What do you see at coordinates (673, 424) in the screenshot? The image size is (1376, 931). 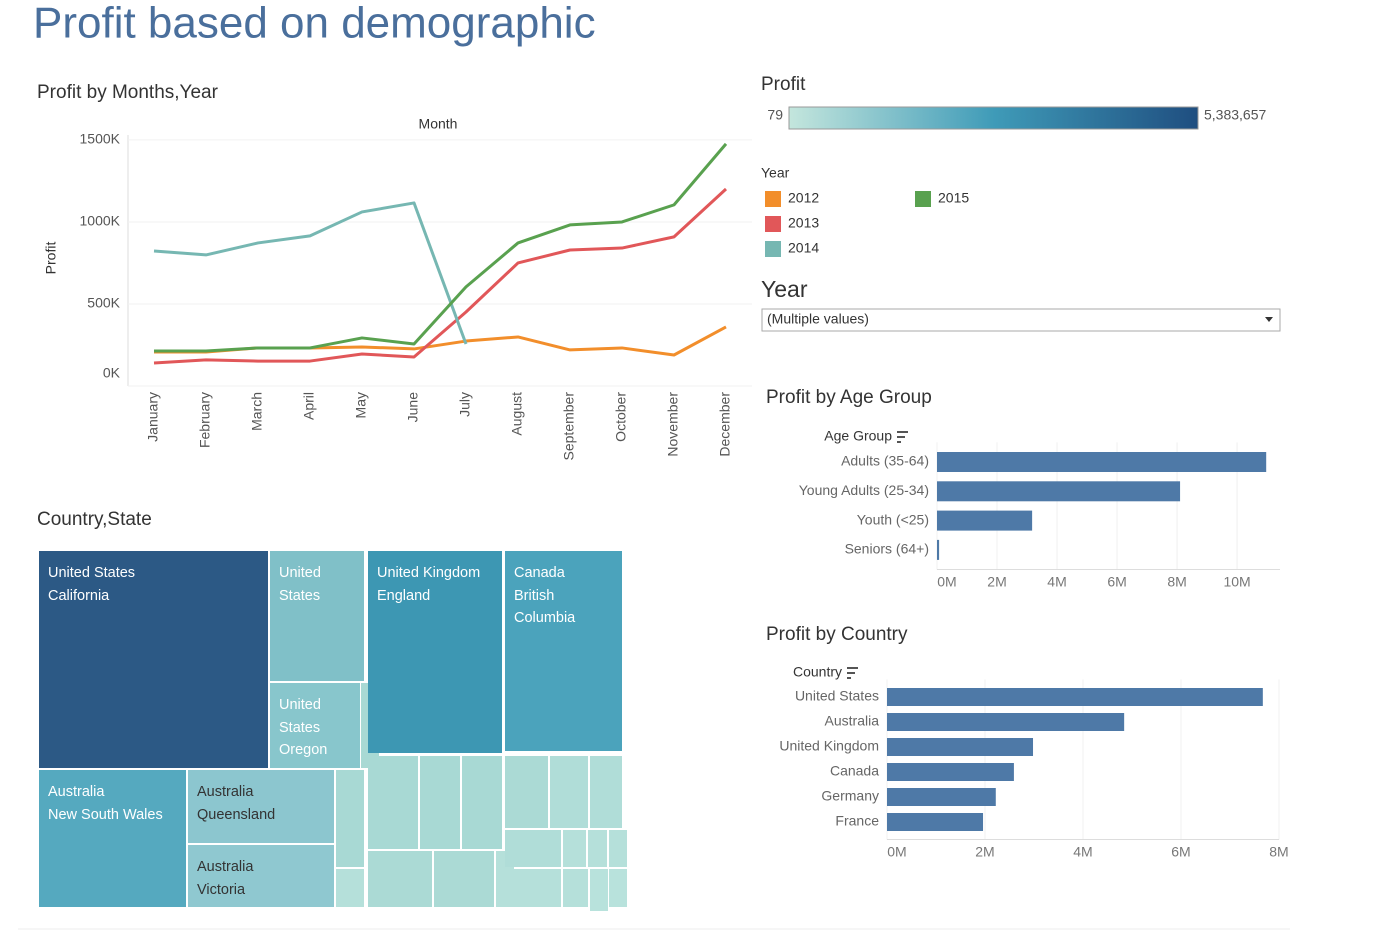 I see `x-tick-label: November` at bounding box center [673, 424].